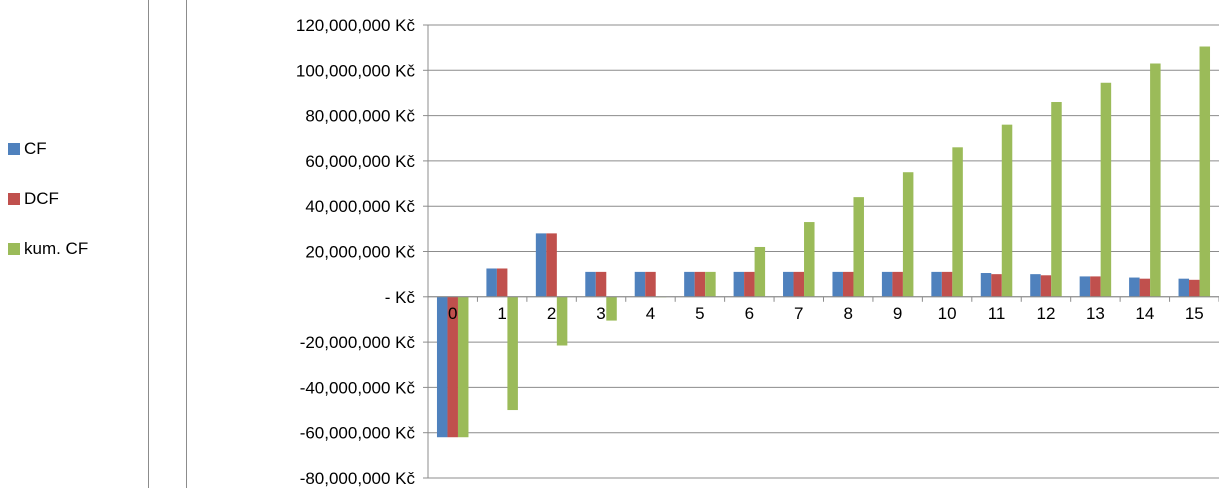 This screenshot has height=488, width=1219. I want to click on x-tick-label: 1, so click(501, 313).